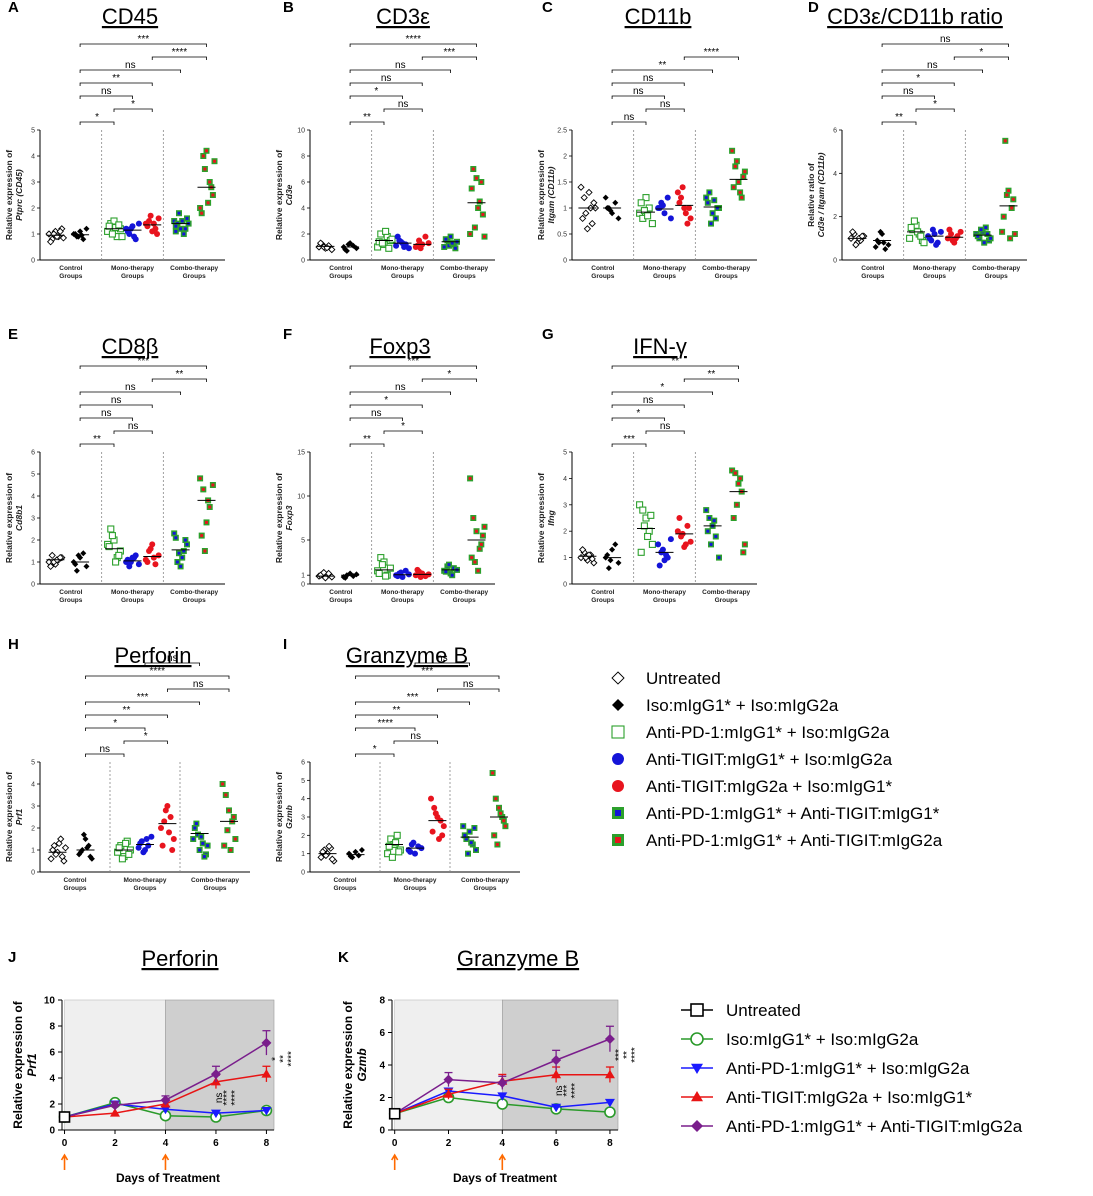 The height and width of the screenshot is (1196, 1093). Describe the element at coordinates (769, 786) in the screenshot. I see `legend-label: Anti-TIGIT:mIgG2a + Iso:mIgG1*` at that location.